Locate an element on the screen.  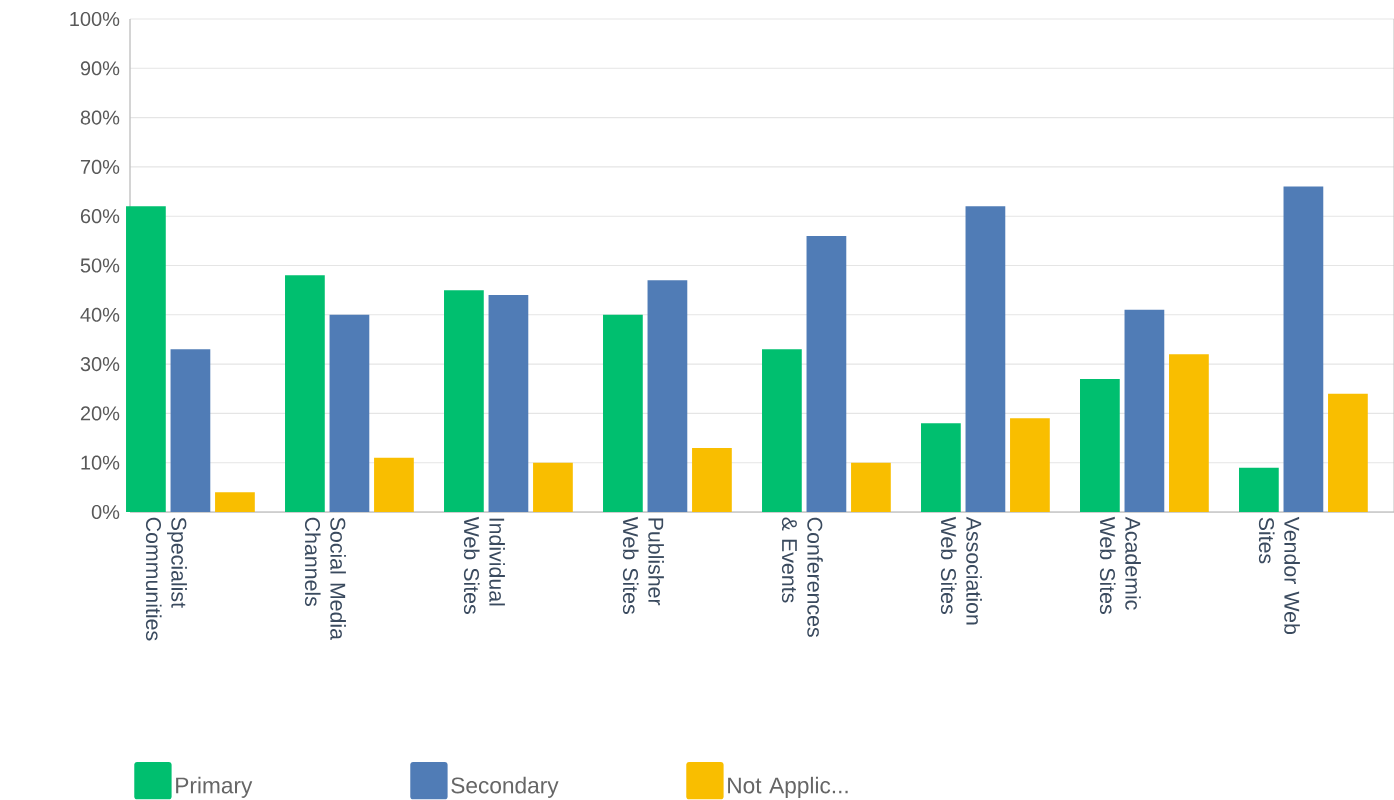
y-tick-label: 60% is located at coordinates (100, 216).